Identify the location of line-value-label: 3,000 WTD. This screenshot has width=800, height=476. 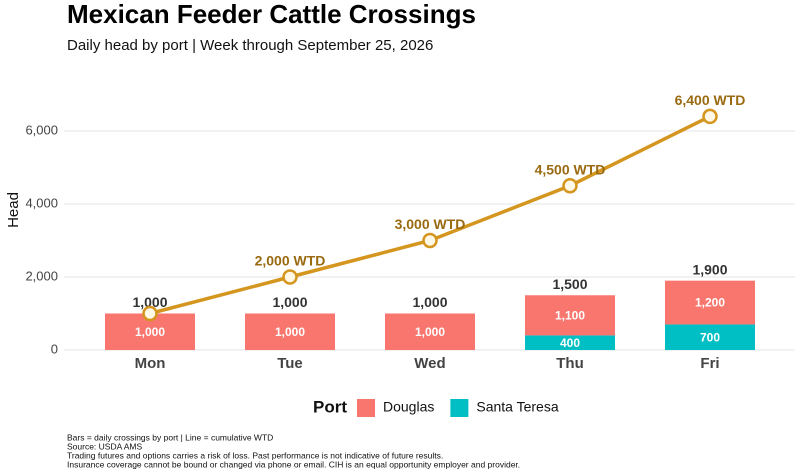
(430, 224).